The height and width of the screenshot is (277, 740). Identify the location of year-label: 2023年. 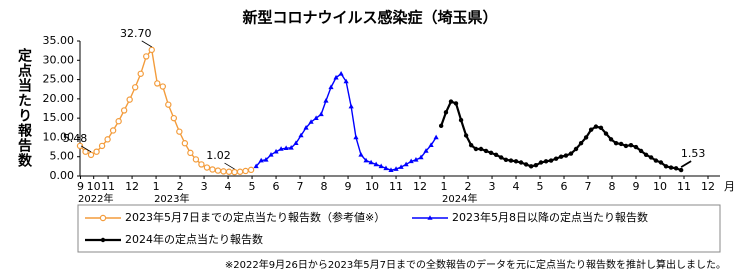
(171, 198).